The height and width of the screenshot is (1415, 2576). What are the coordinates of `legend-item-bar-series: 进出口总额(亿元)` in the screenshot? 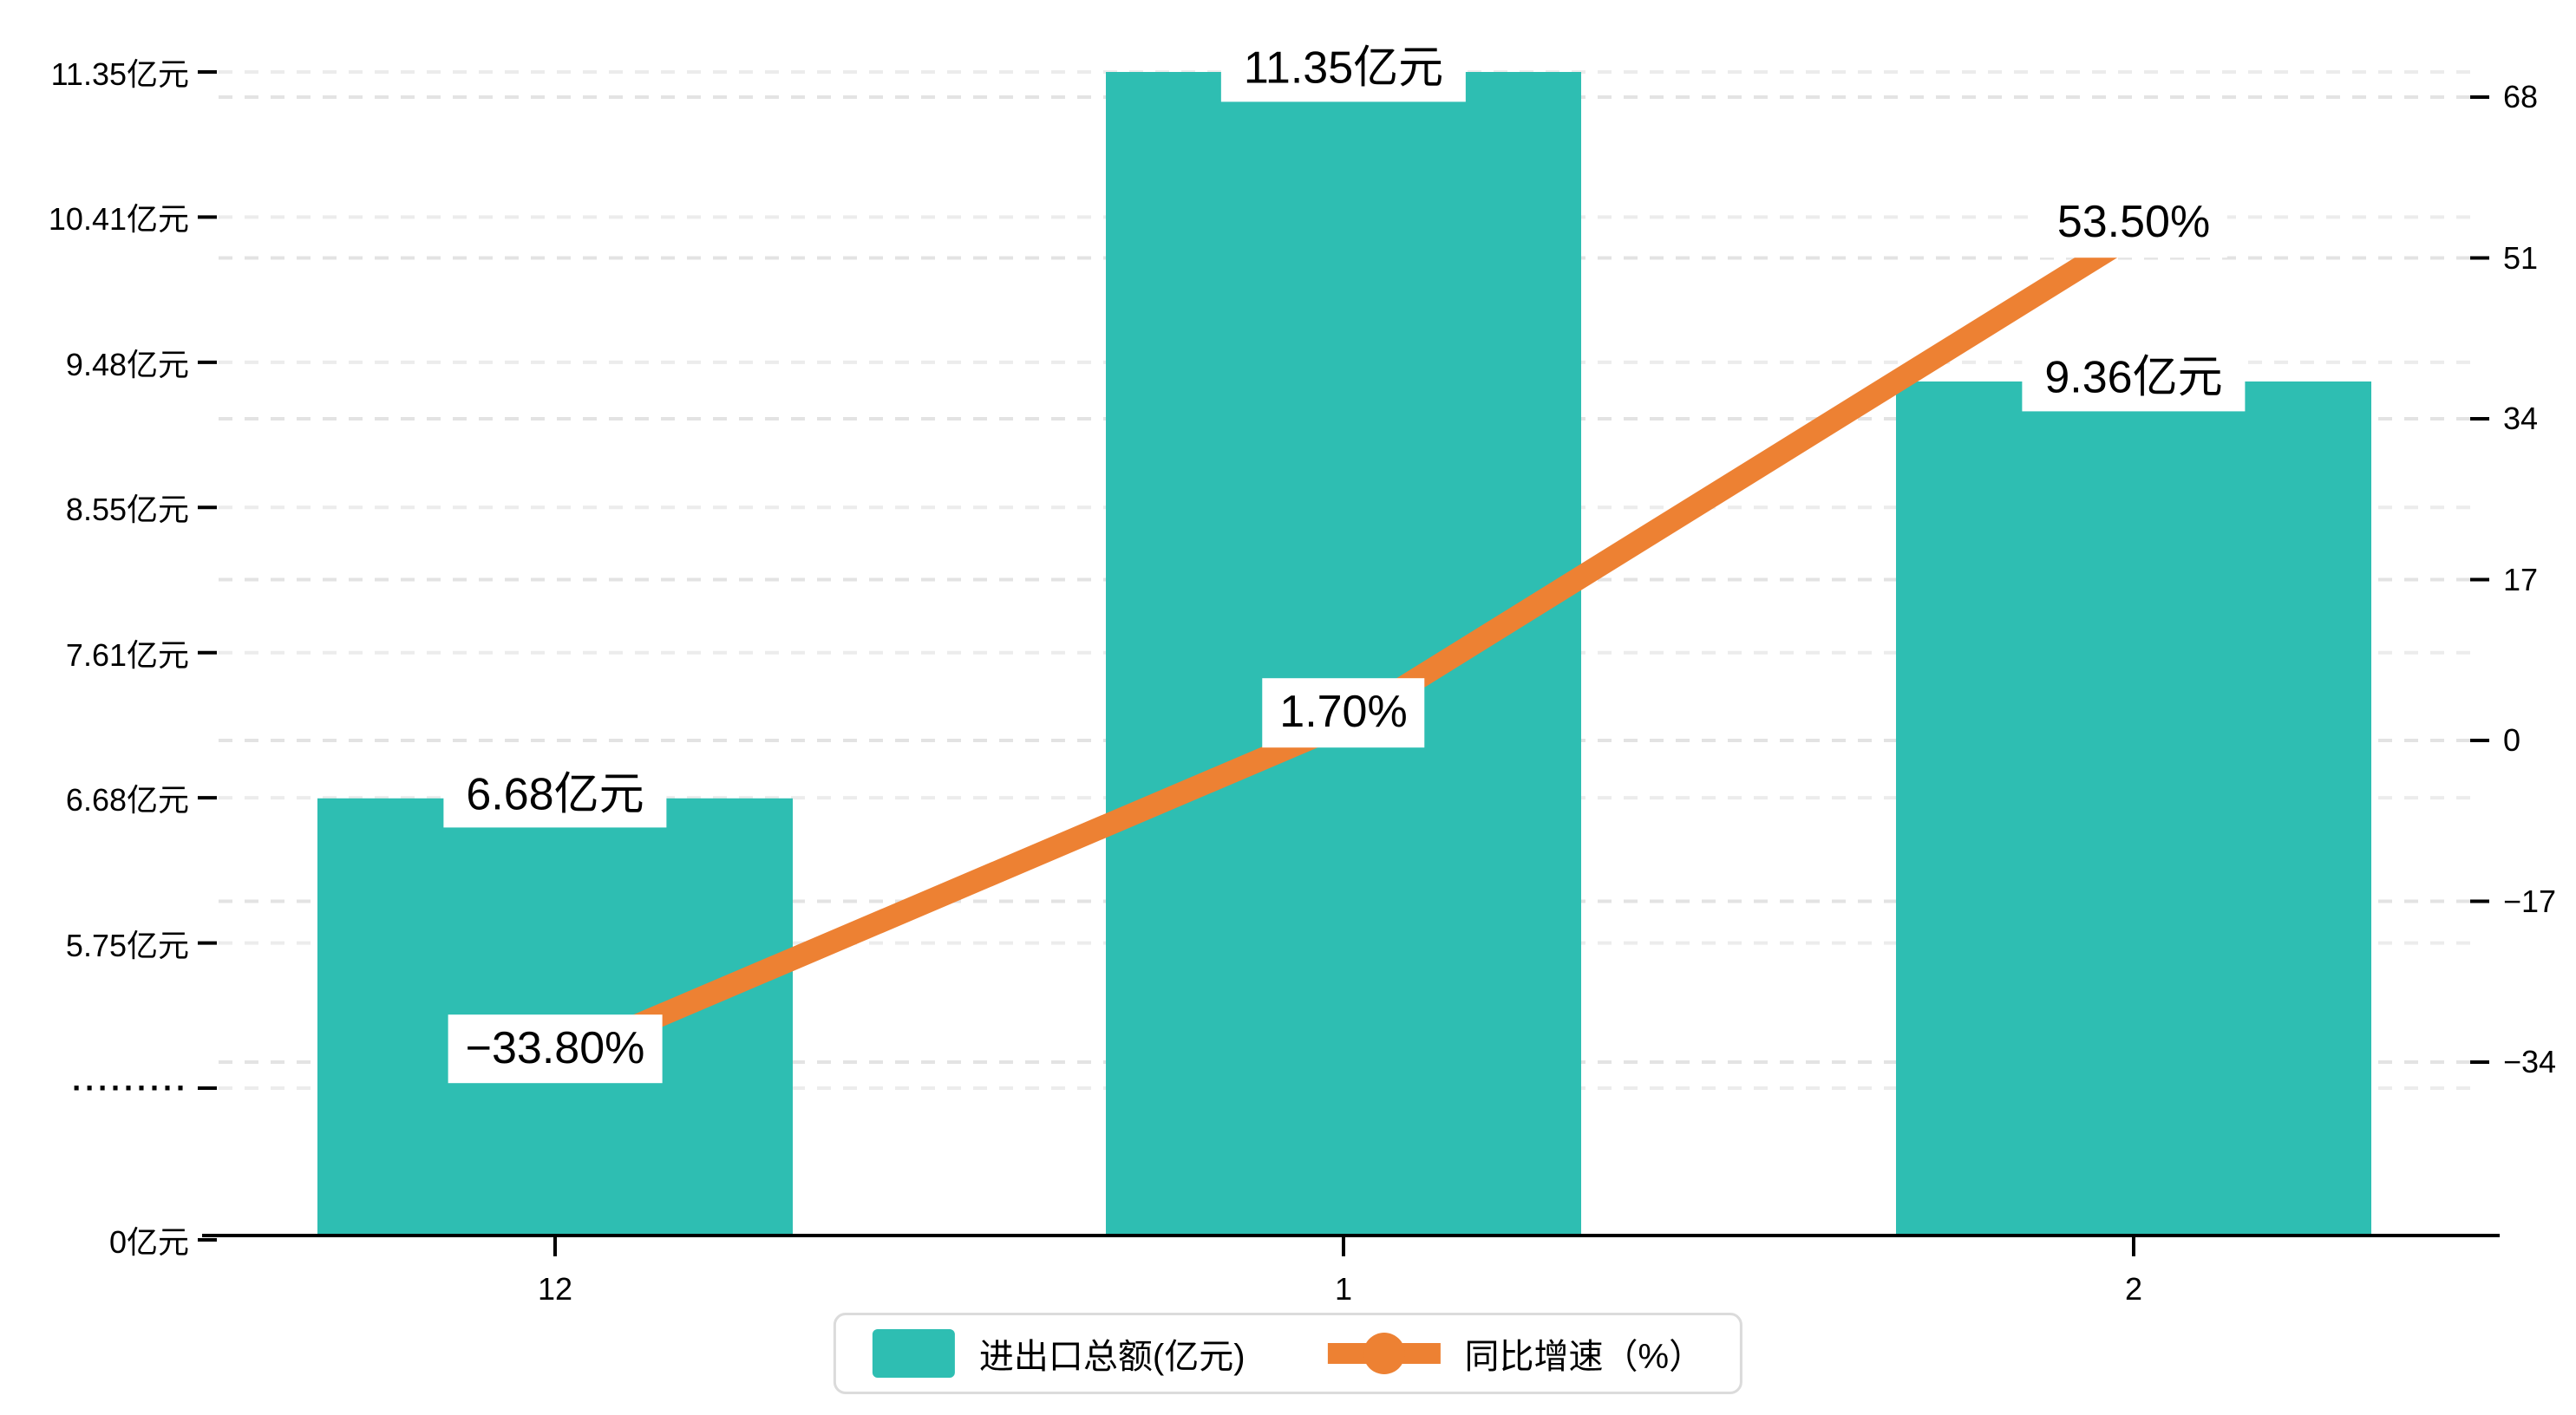 It's located at (1059, 1353).